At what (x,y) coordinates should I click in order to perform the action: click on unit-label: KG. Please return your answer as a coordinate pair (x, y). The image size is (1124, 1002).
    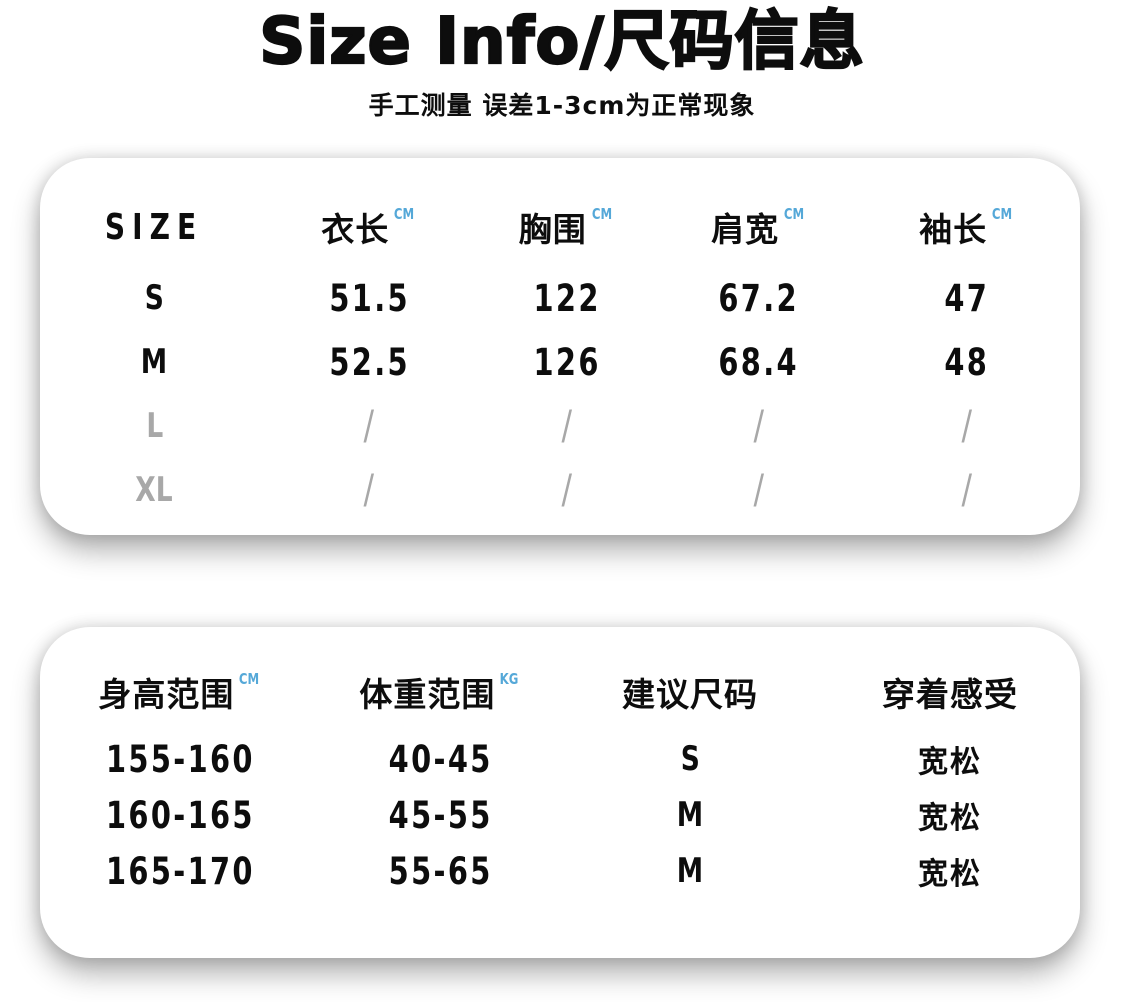
    Looking at the image, I should click on (509, 679).